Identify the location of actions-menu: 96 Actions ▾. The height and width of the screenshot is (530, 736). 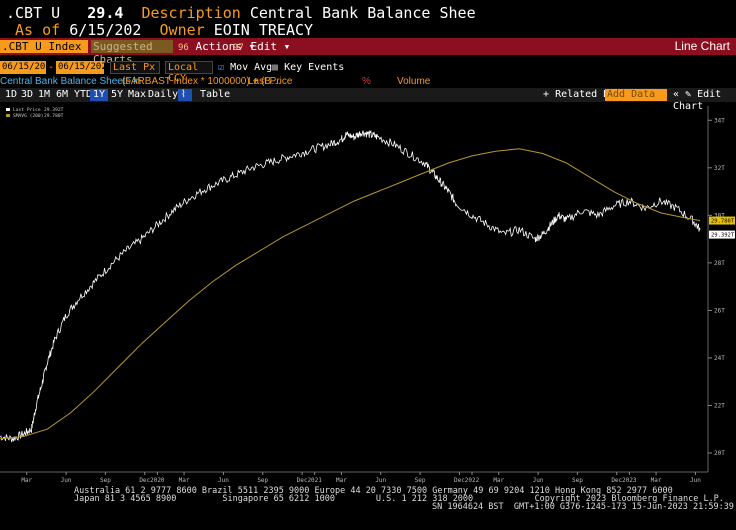
(217, 46).